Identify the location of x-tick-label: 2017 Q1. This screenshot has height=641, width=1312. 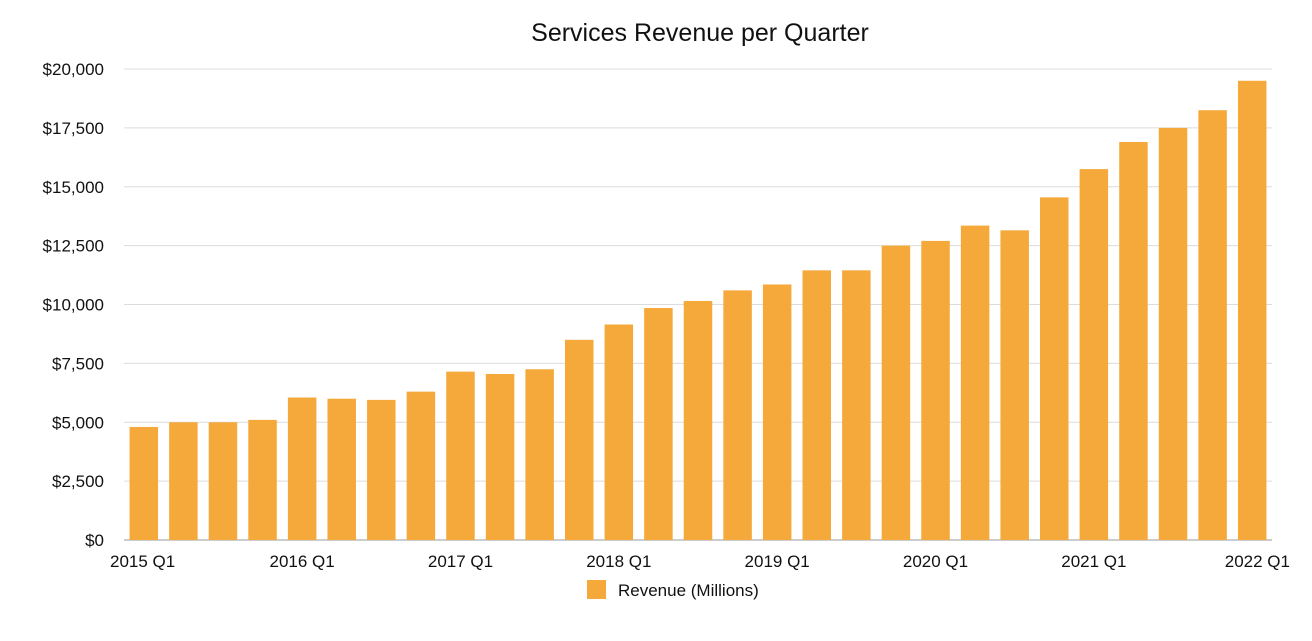
(460, 561).